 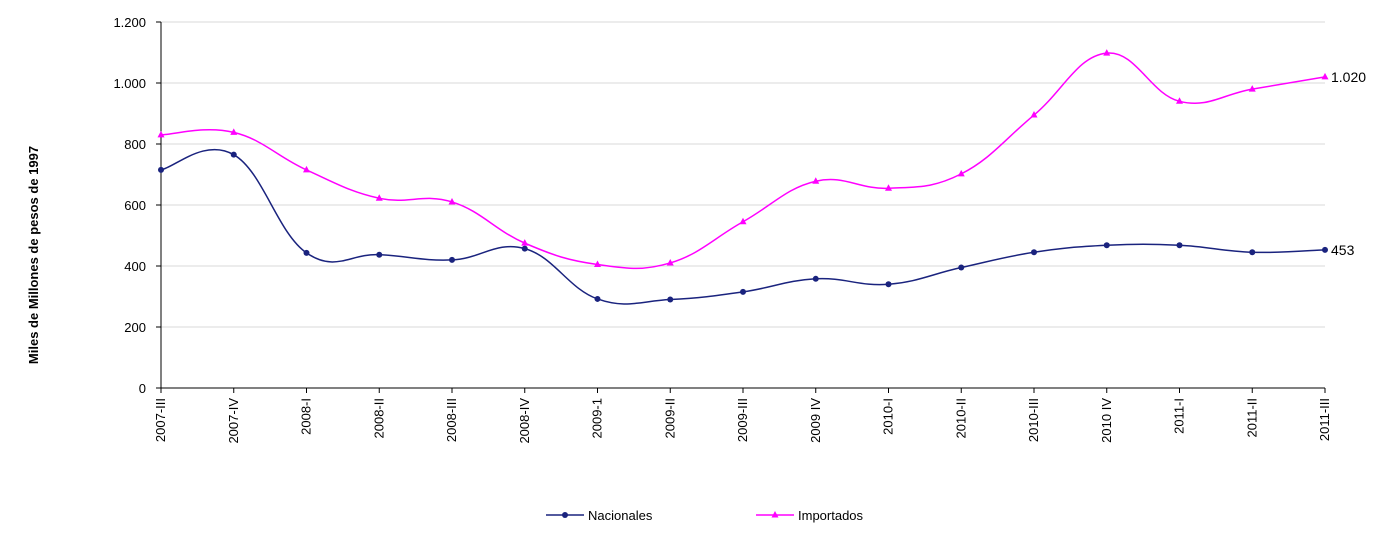 I want to click on legend: Nacionales Importados, so click(x=705, y=515).